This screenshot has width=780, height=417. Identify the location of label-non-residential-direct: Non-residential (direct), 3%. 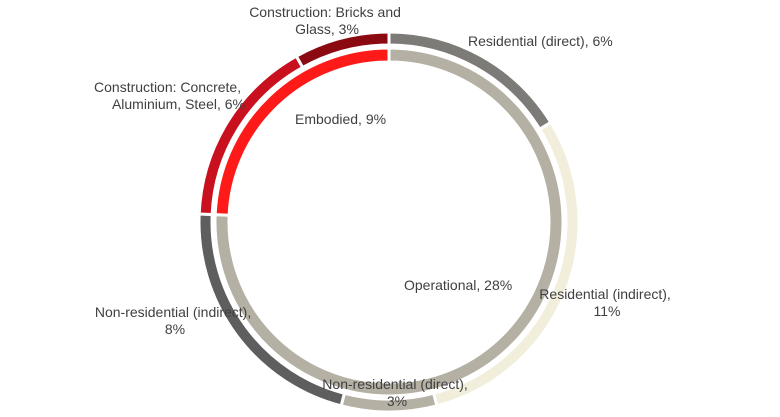
(396, 392).